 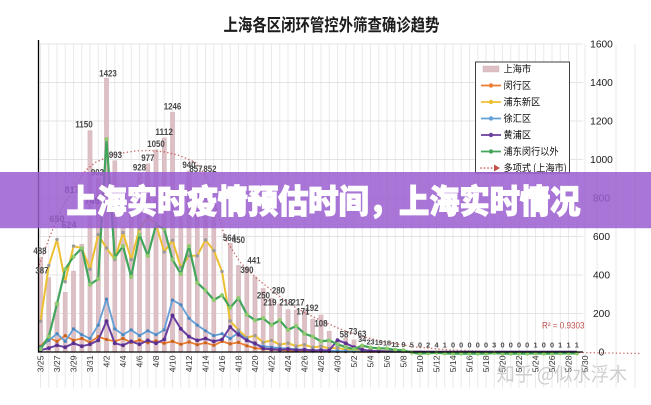 I want to click on svg-text: 5/10, so click(x=420, y=363).